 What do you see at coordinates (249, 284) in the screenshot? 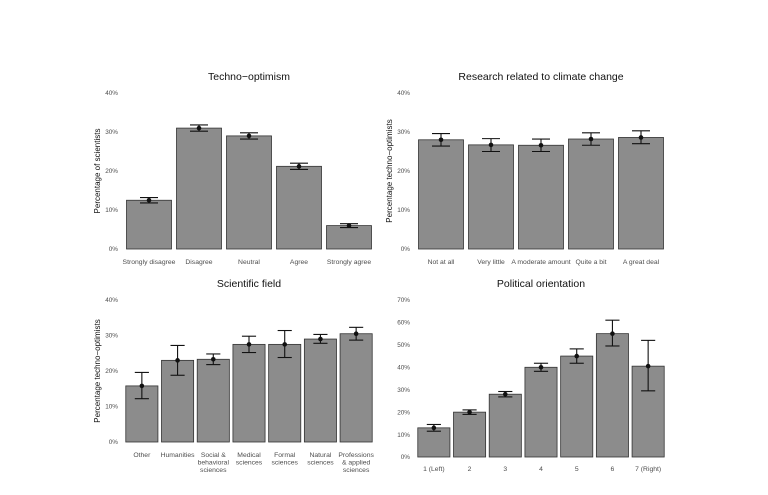
I see `panel-title: Scientific field` at bounding box center [249, 284].